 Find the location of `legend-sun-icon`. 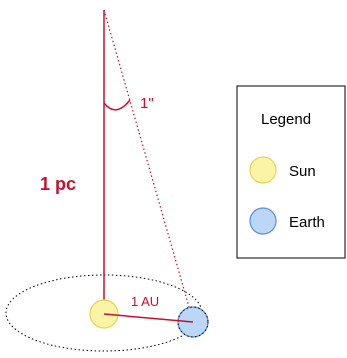

legend-sun-icon is located at coordinates (263, 170).